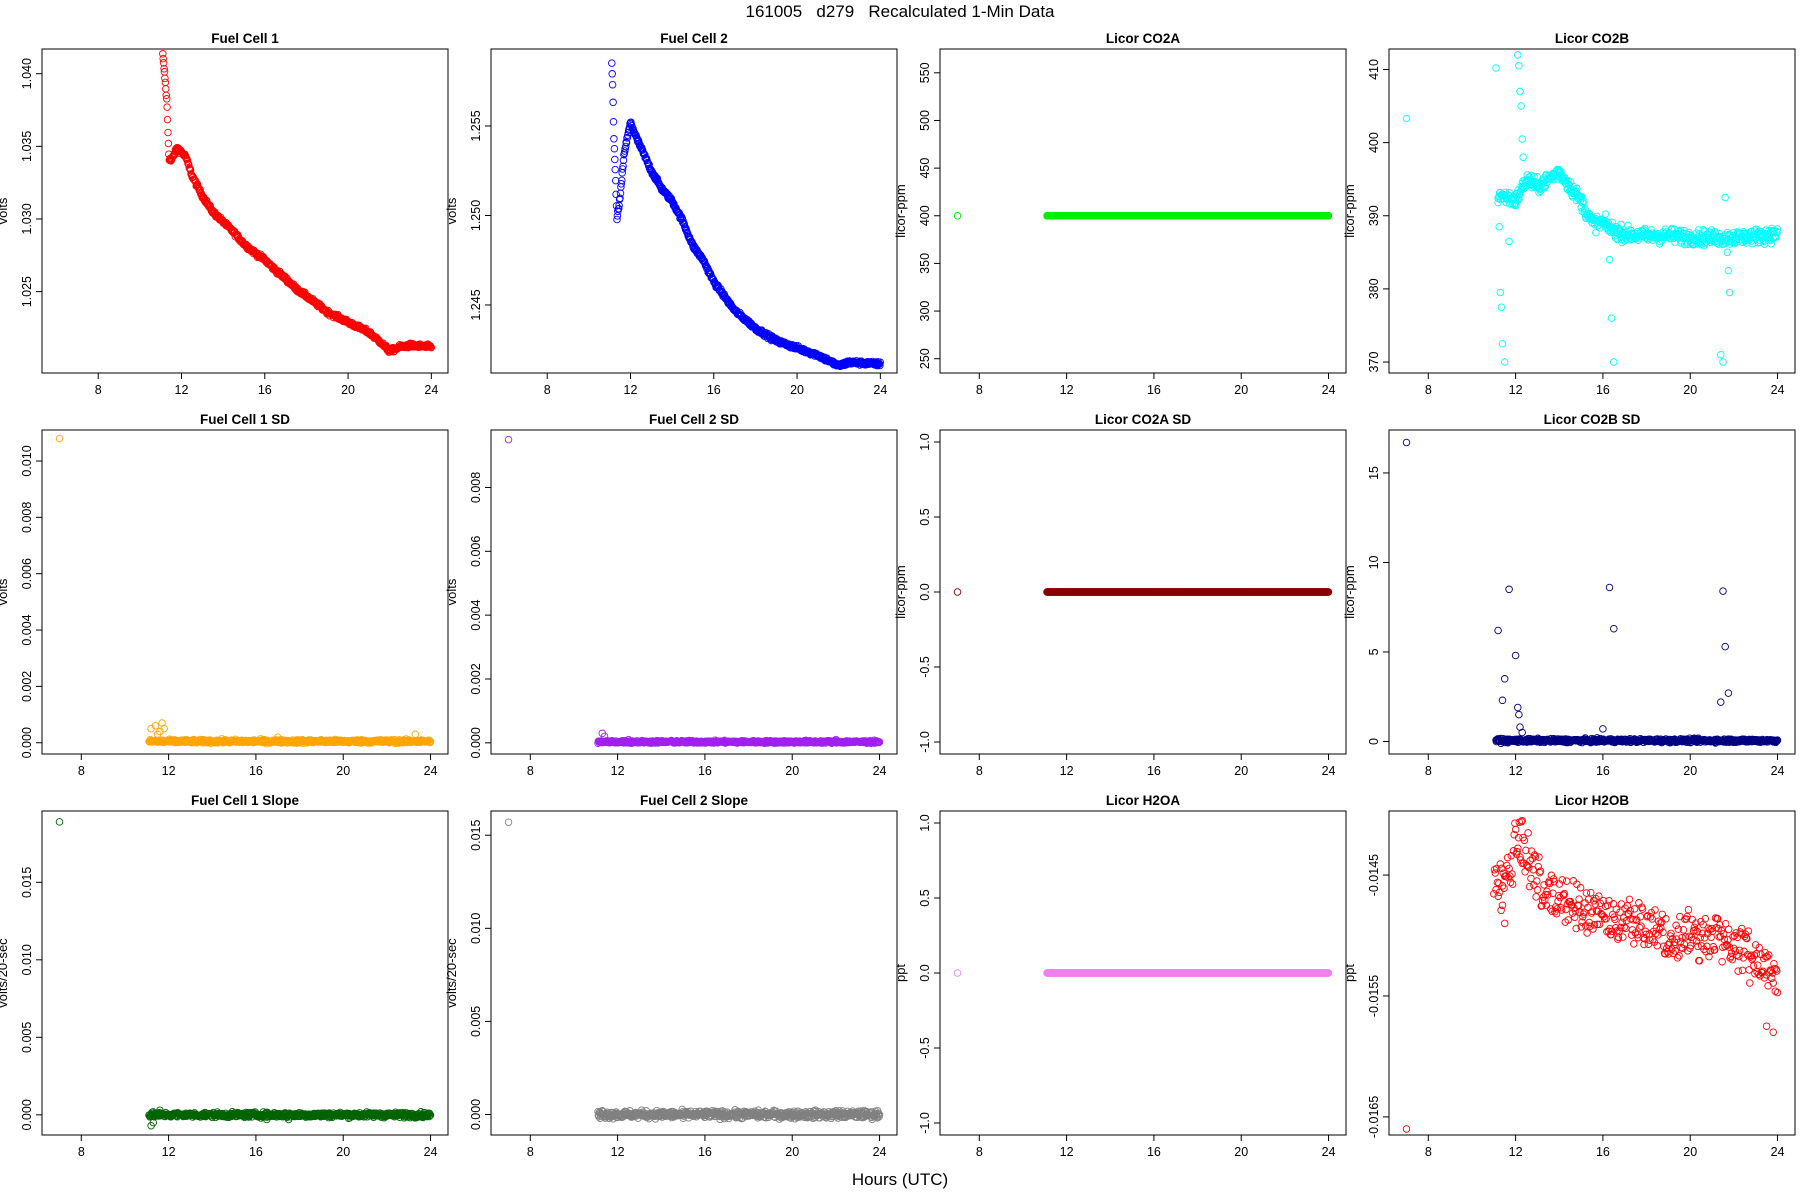 Image resolution: width=1800 pixels, height=1200 pixels. Describe the element at coordinates (476, 125) in the screenshot. I see `y-tick-label: 1.255` at that location.